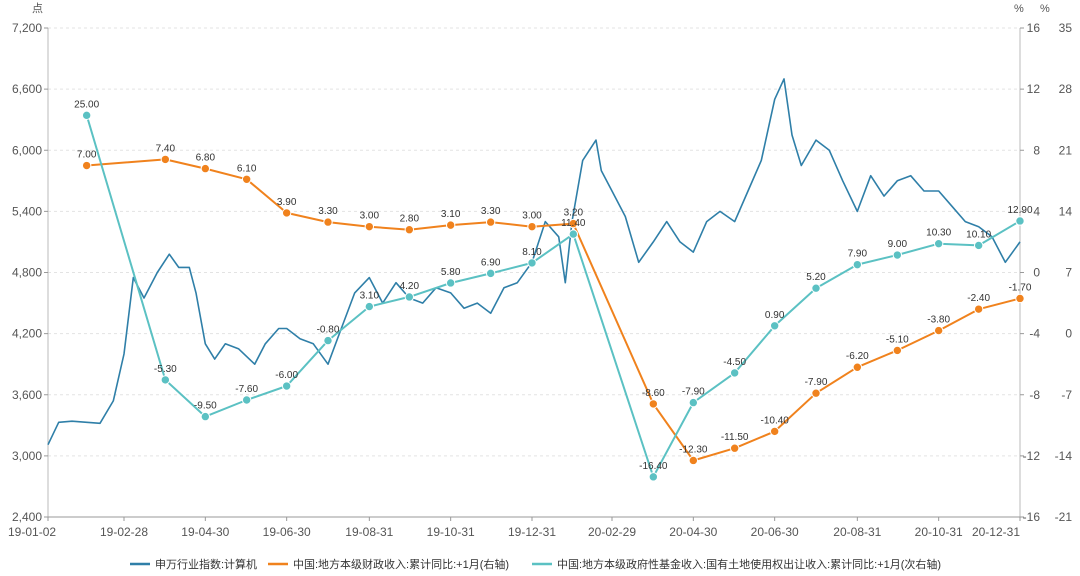  What do you see at coordinates (1034, 28) in the screenshot?
I see `right-axis-tick-label: 16` at bounding box center [1034, 28].